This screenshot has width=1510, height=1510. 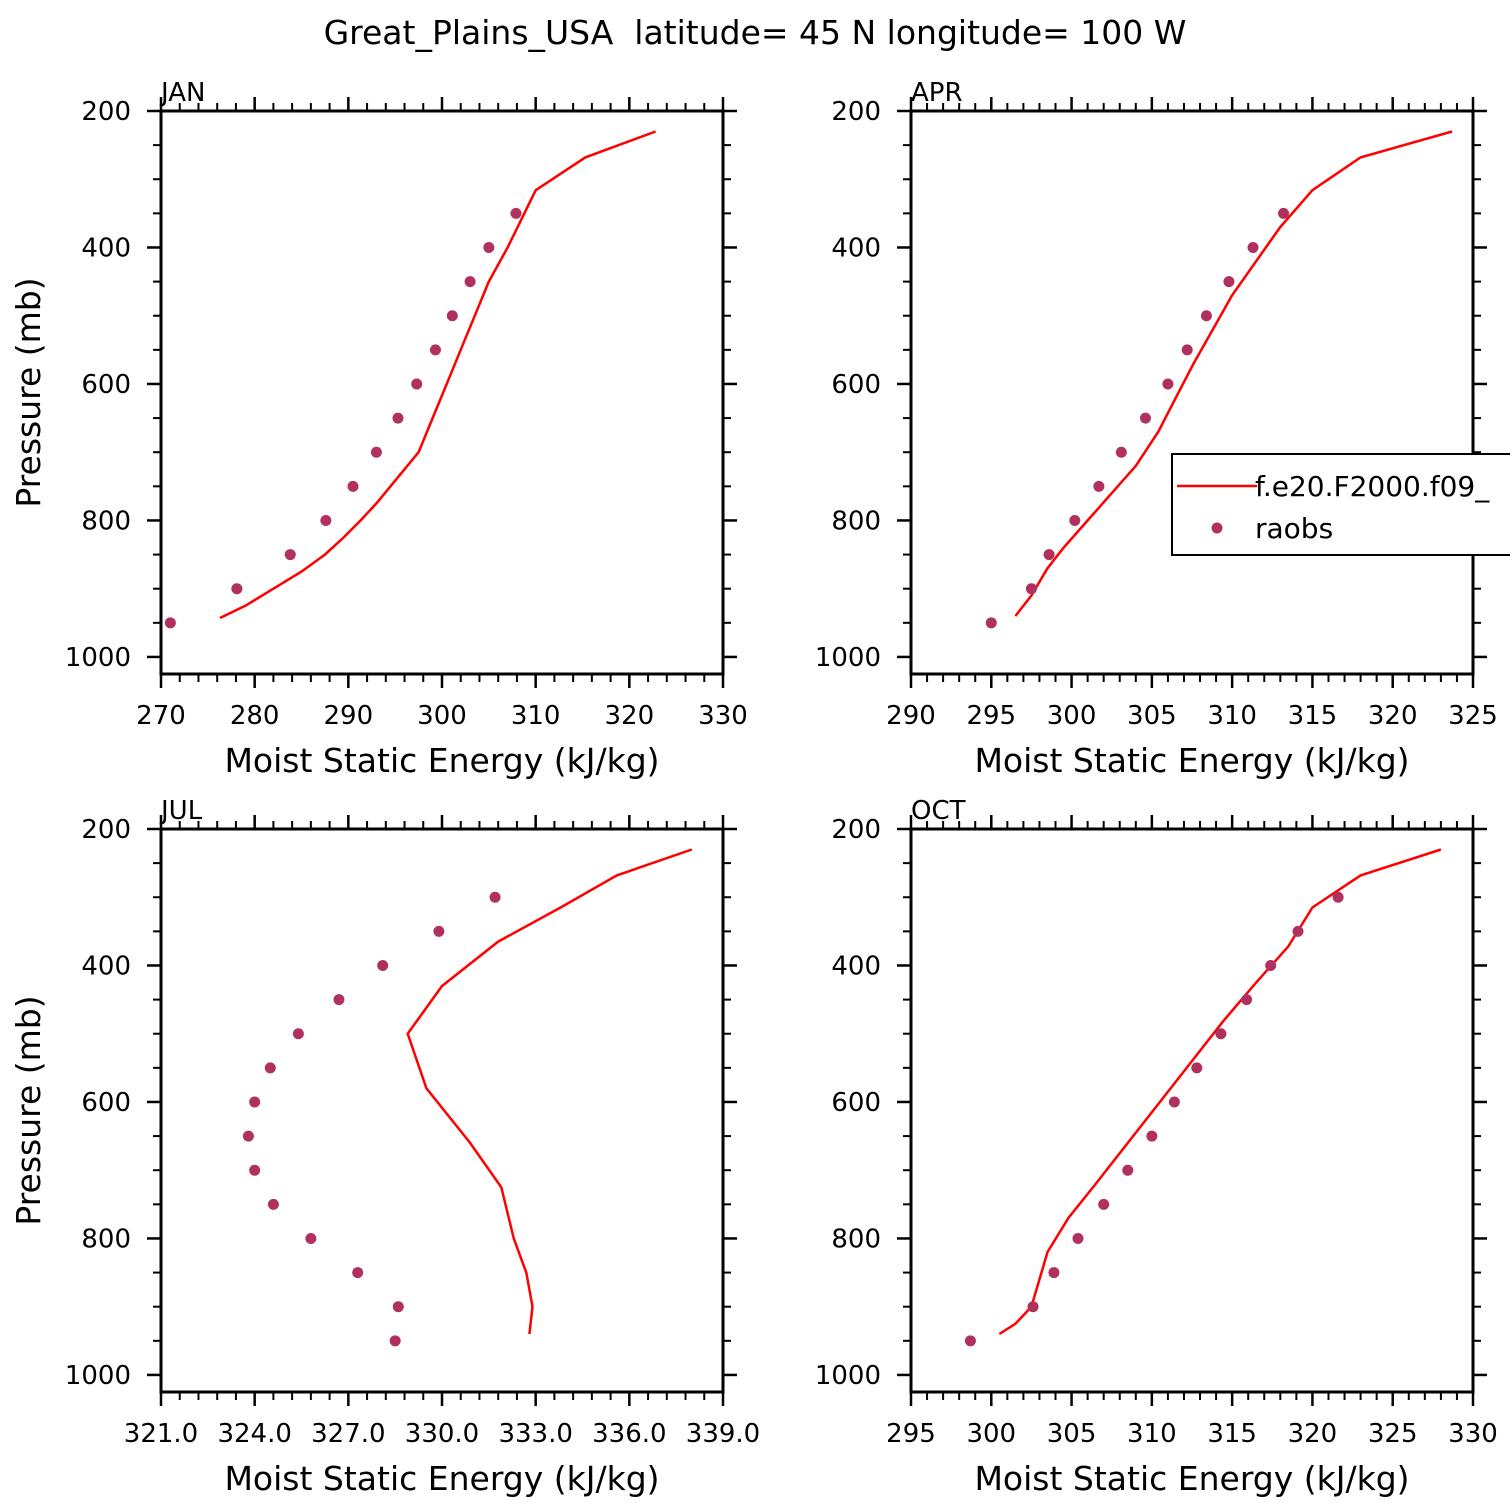 What do you see at coordinates (441, 1478) in the screenshot?
I see `x-axis-label-jul: Moist Static Energy (kJ/kg)` at bounding box center [441, 1478].